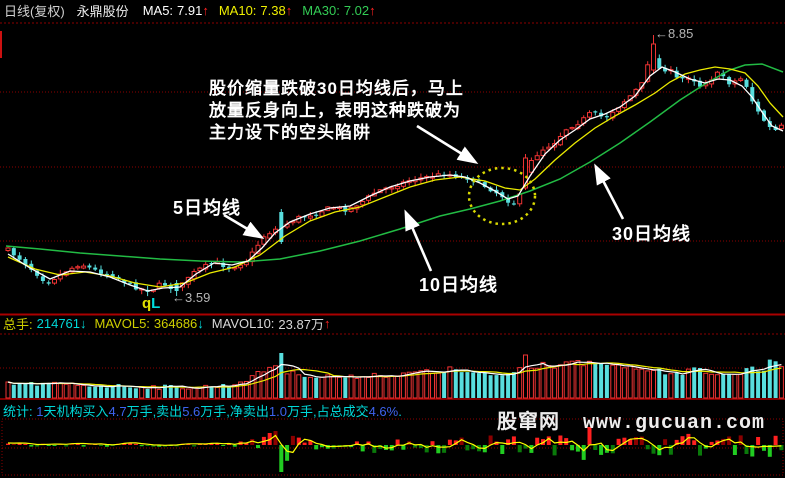 This screenshot has width=785, height=478. Describe the element at coordinates (234, 411) in the screenshot. I see `stats-segment: 万手,净卖出` at that location.